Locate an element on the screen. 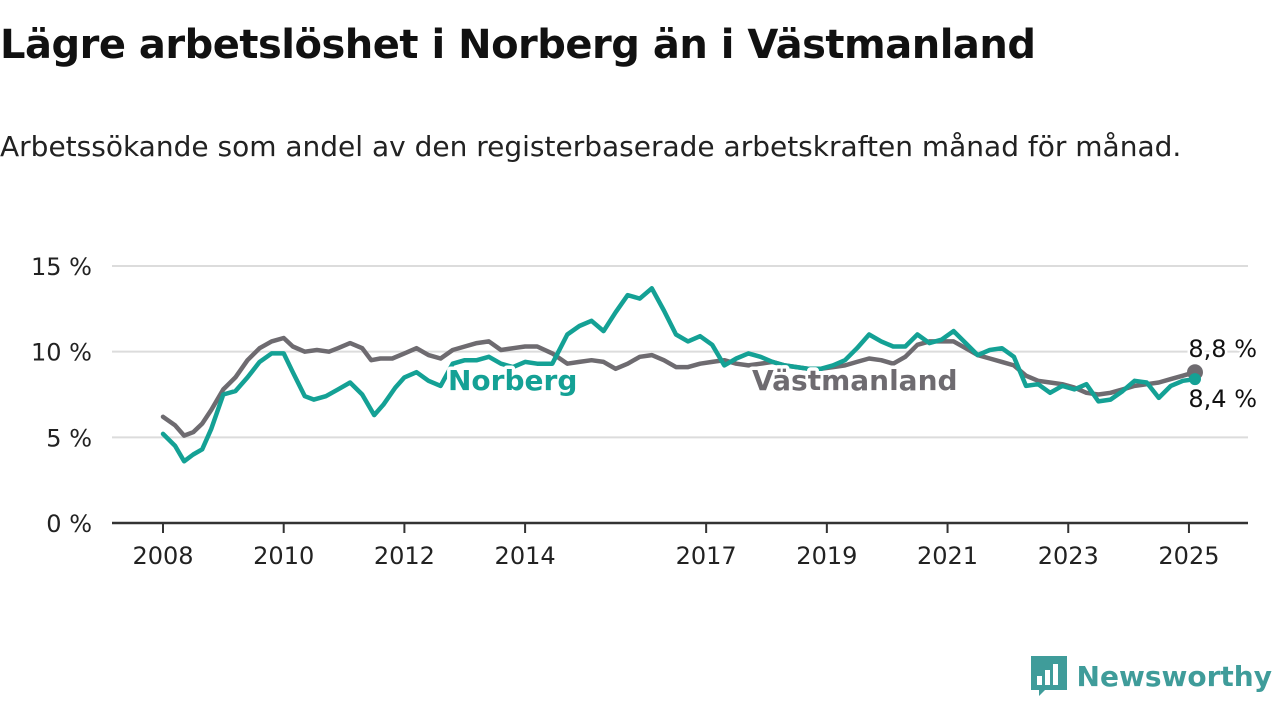 The image size is (1280, 720). x-tick-label: 2008 is located at coordinates (162, 556).